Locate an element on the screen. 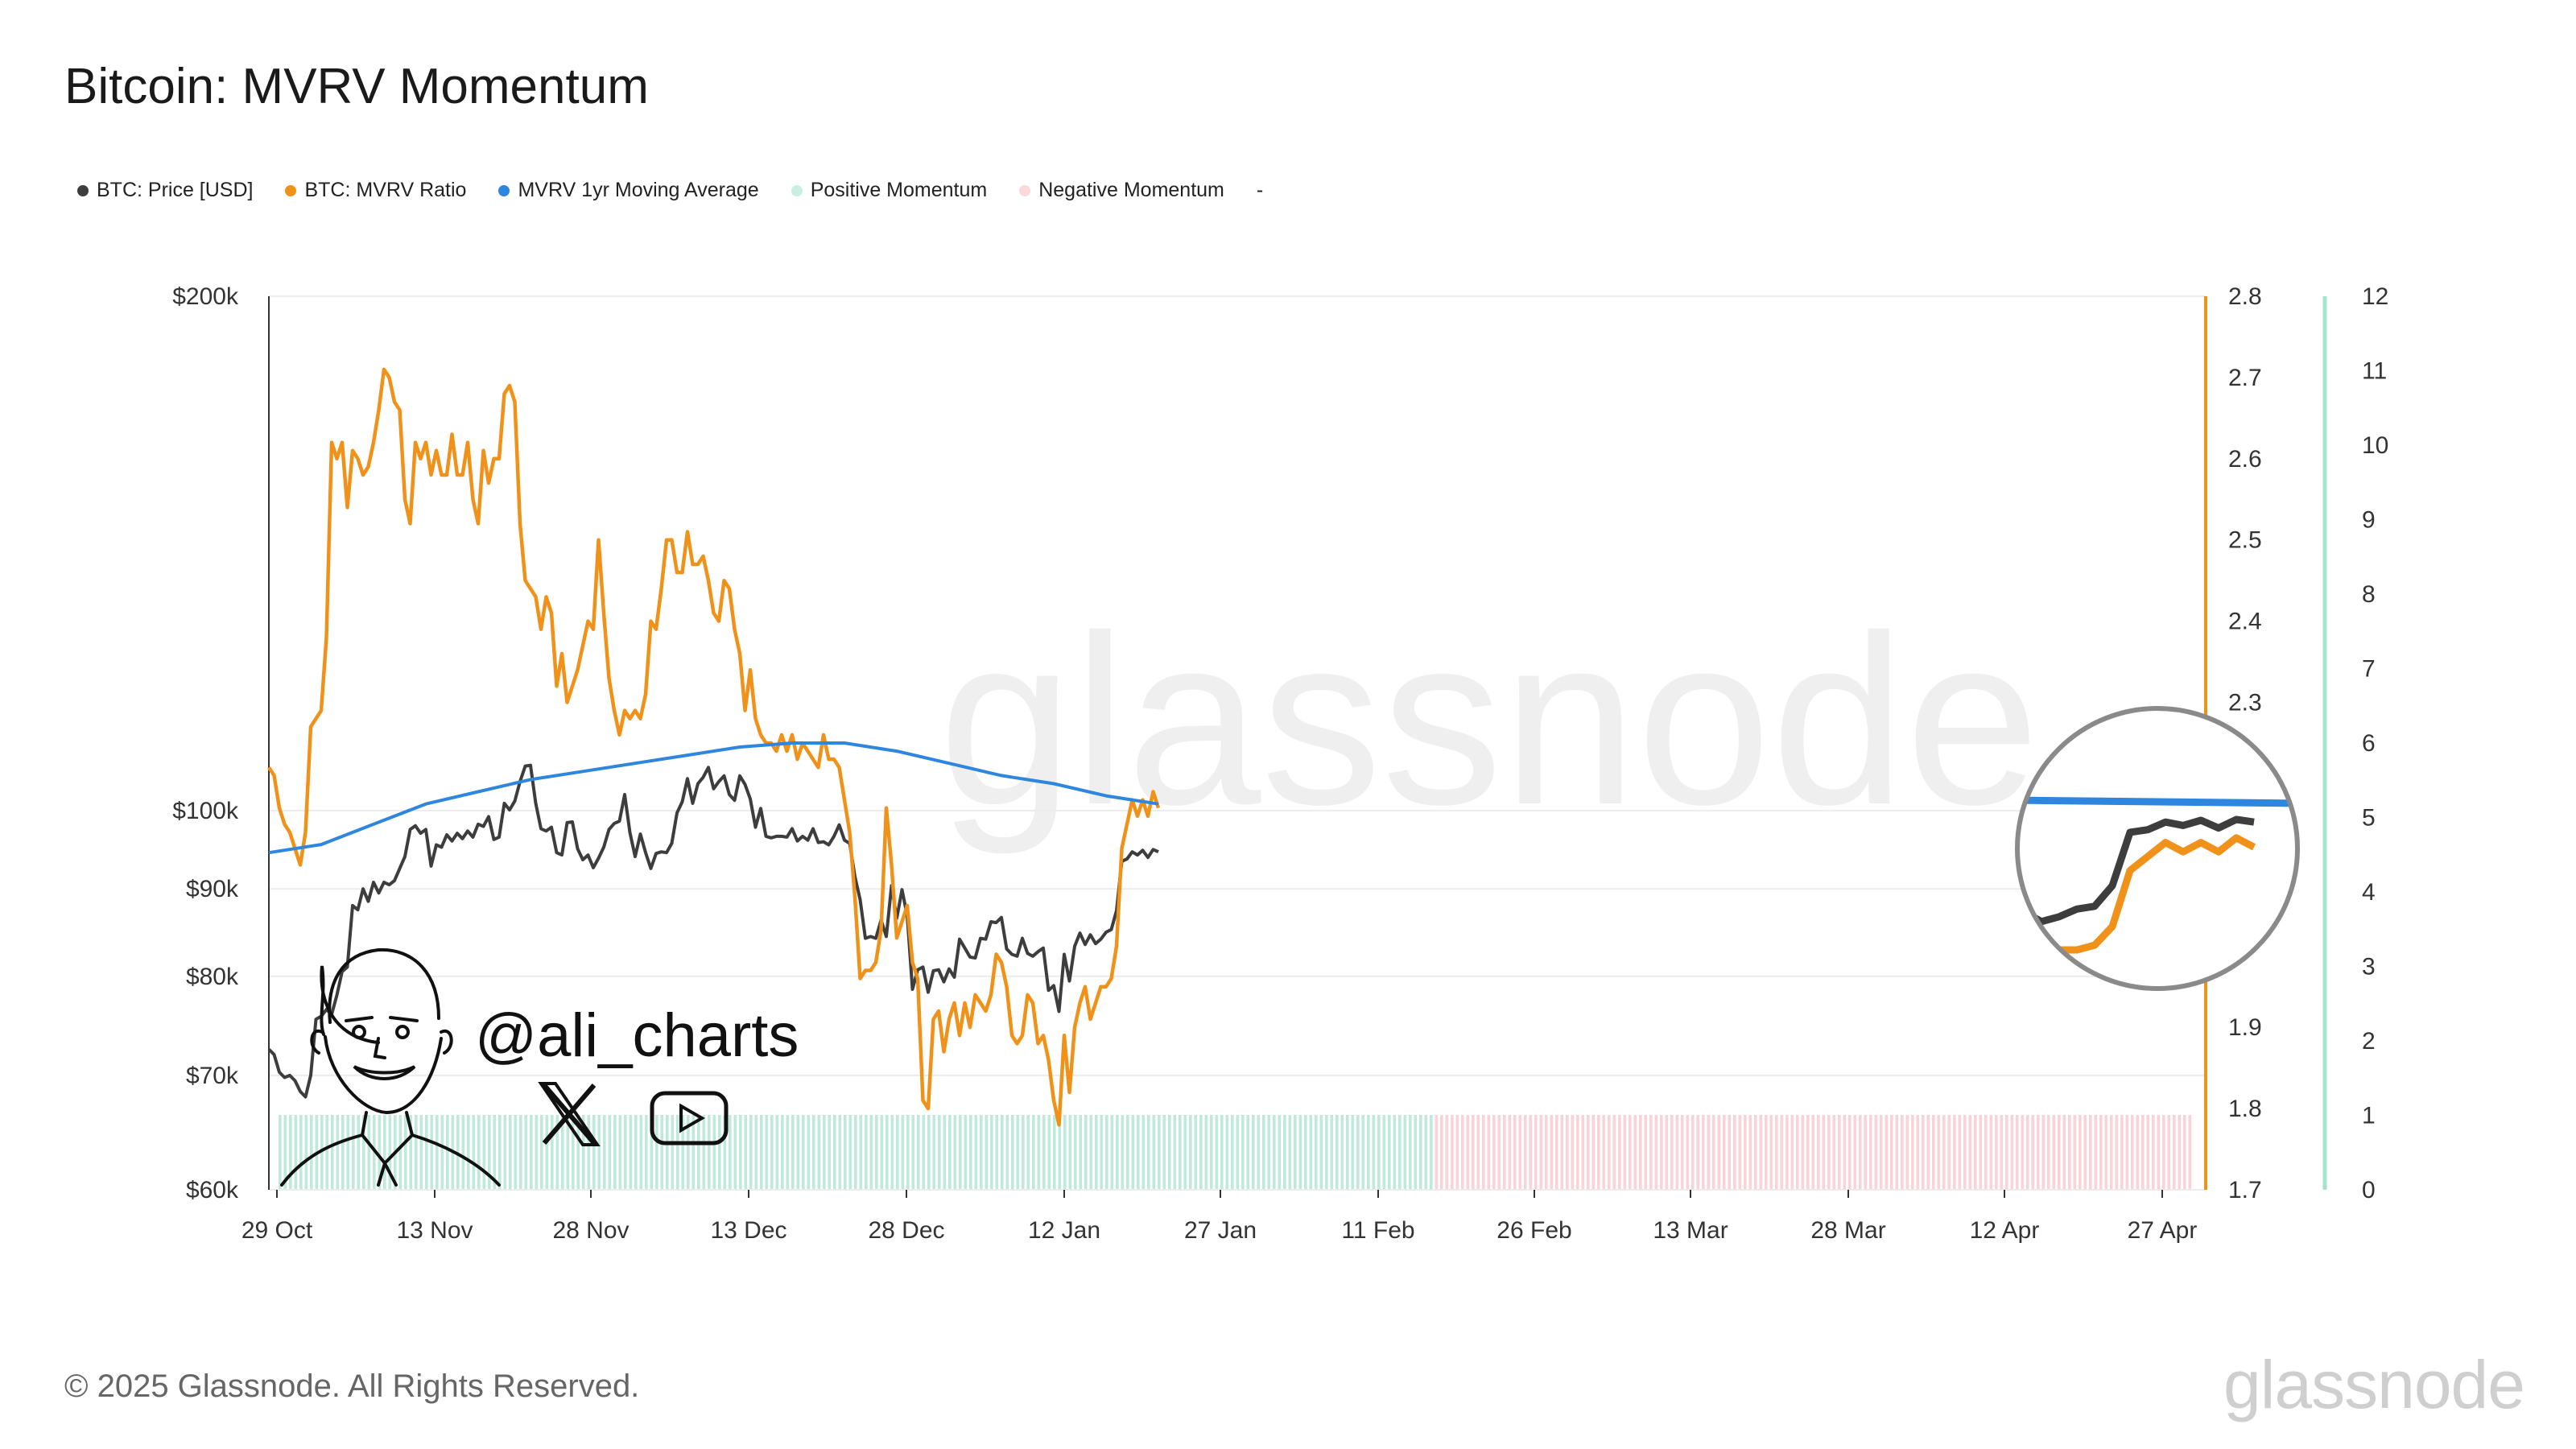 This screenshot has height=1449, width=2576. youtube-icon is located at coordinates (689, 1118).